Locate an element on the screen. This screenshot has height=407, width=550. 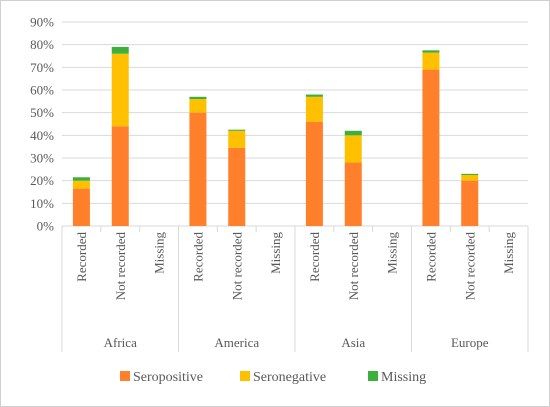
legend-label: Missing is located at coordinates (403, 377).